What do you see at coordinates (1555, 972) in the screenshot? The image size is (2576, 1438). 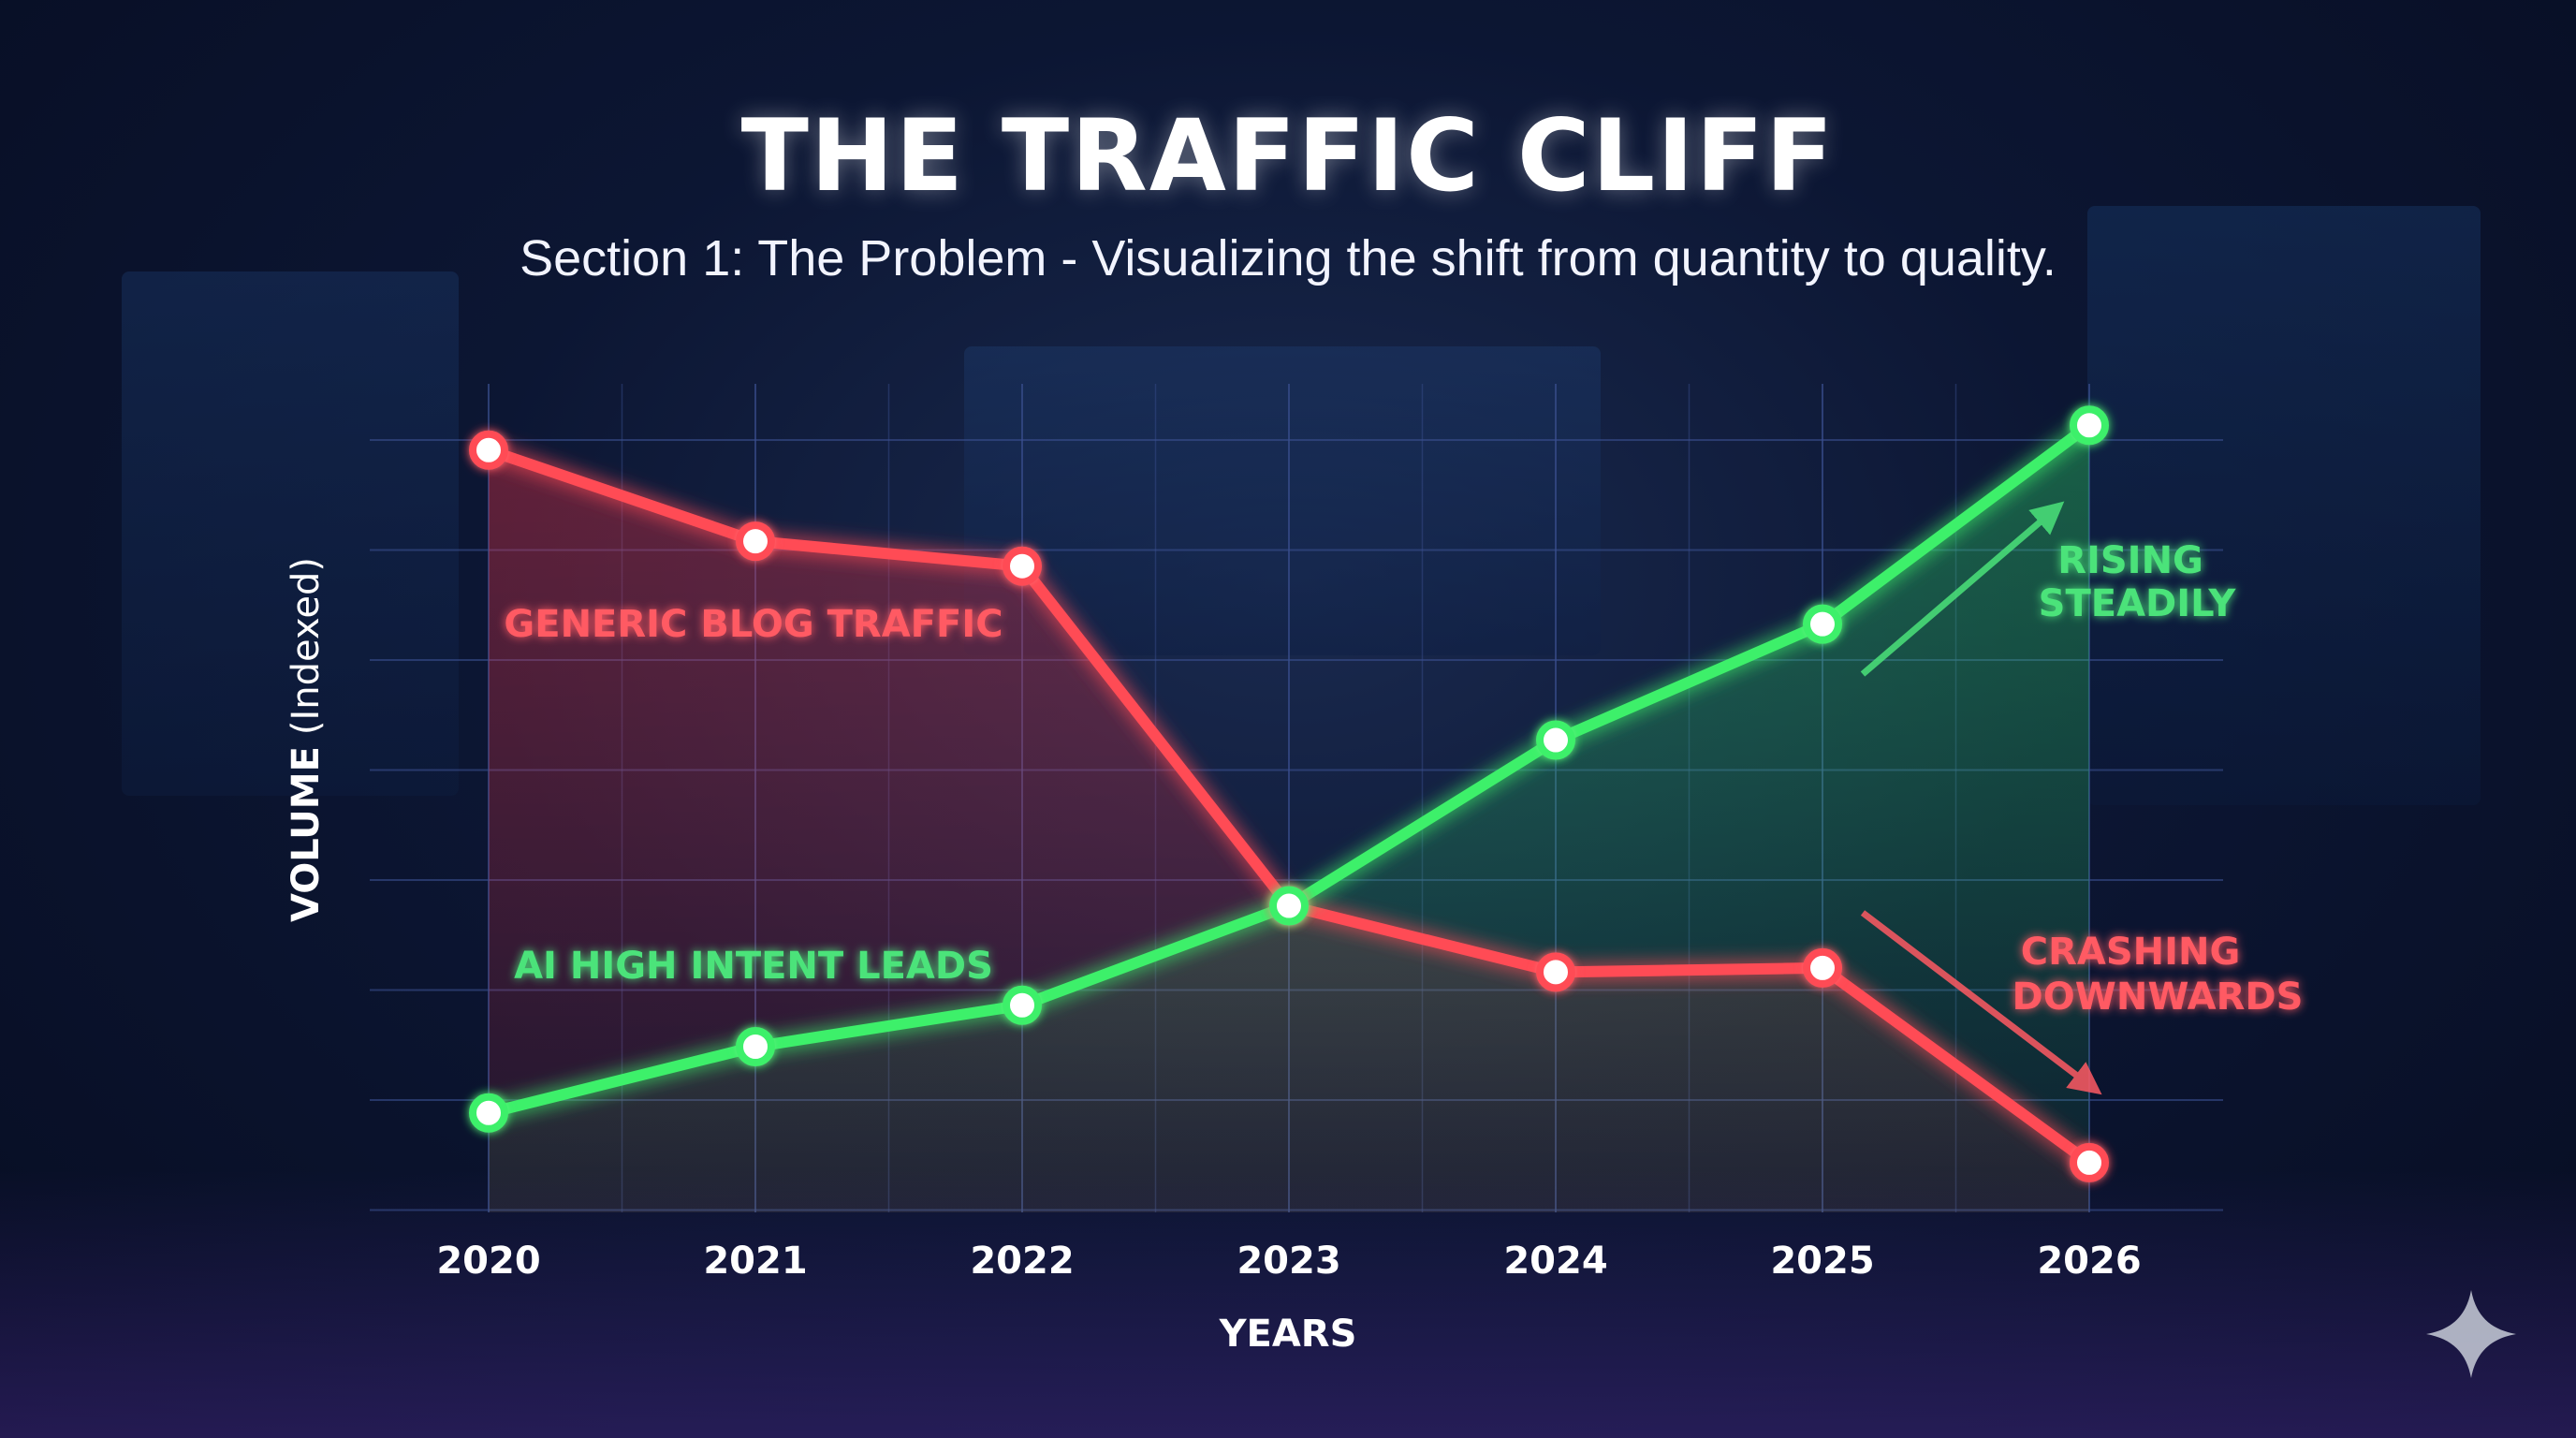 I see `data-point-0-2024` at bounding box center [1555, 972].